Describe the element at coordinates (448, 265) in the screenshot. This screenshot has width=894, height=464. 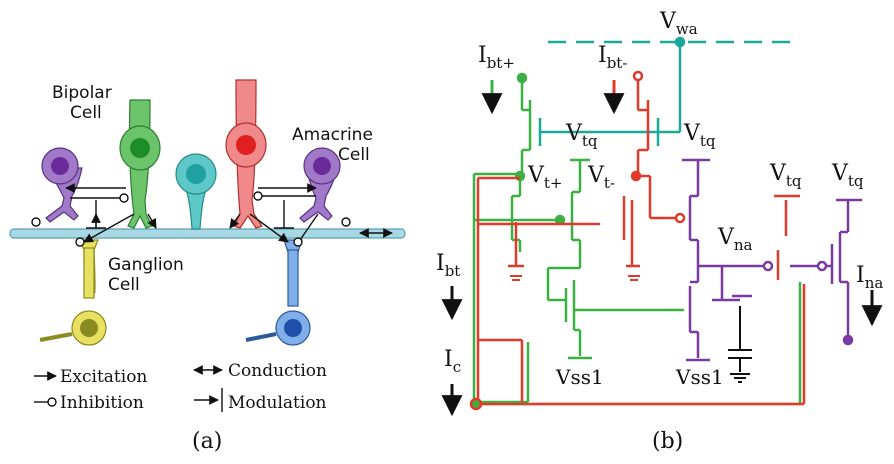
I see `ibt-label: Ibt` at that location.